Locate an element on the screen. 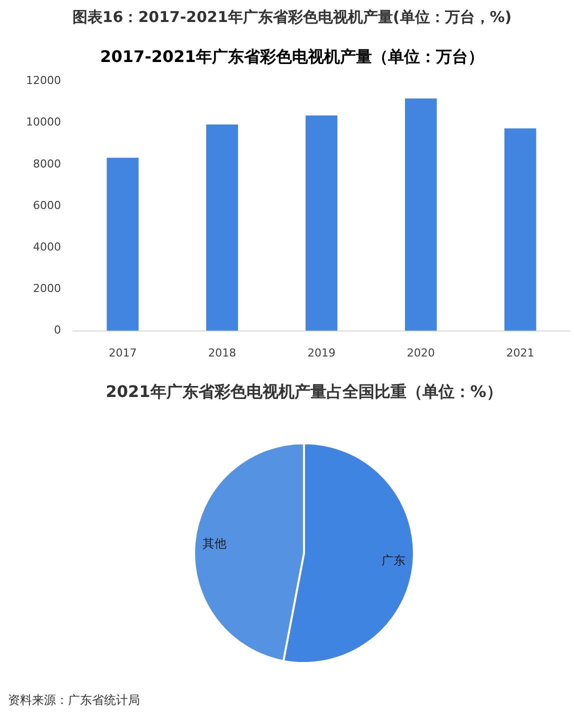  chart-title: 图表16：2017-2021年广东省彩色电视机产量(单位：万台，%) is located at coordinates (292, 17).